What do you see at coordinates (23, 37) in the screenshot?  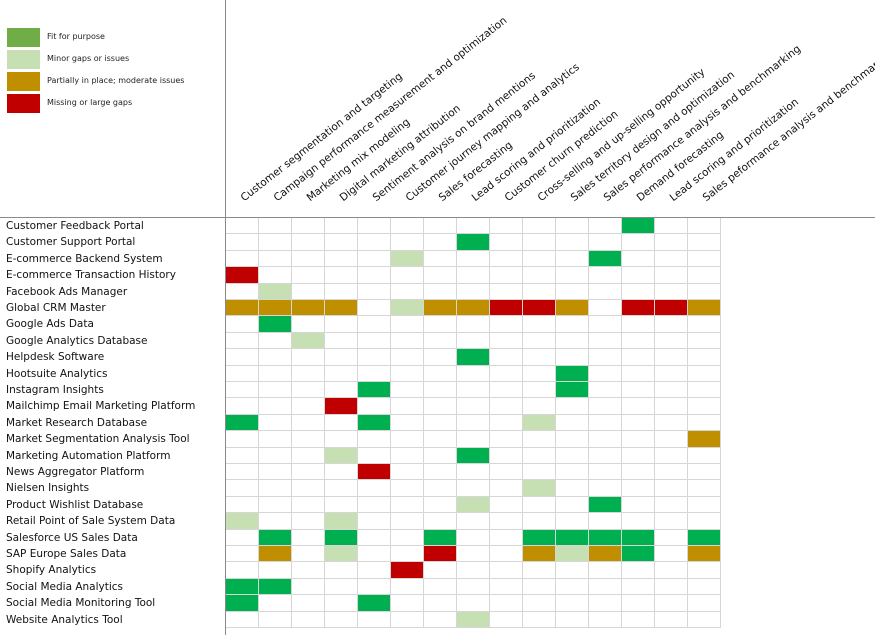 I see `legend-swatch-fit` at bounding box center [23, 37].